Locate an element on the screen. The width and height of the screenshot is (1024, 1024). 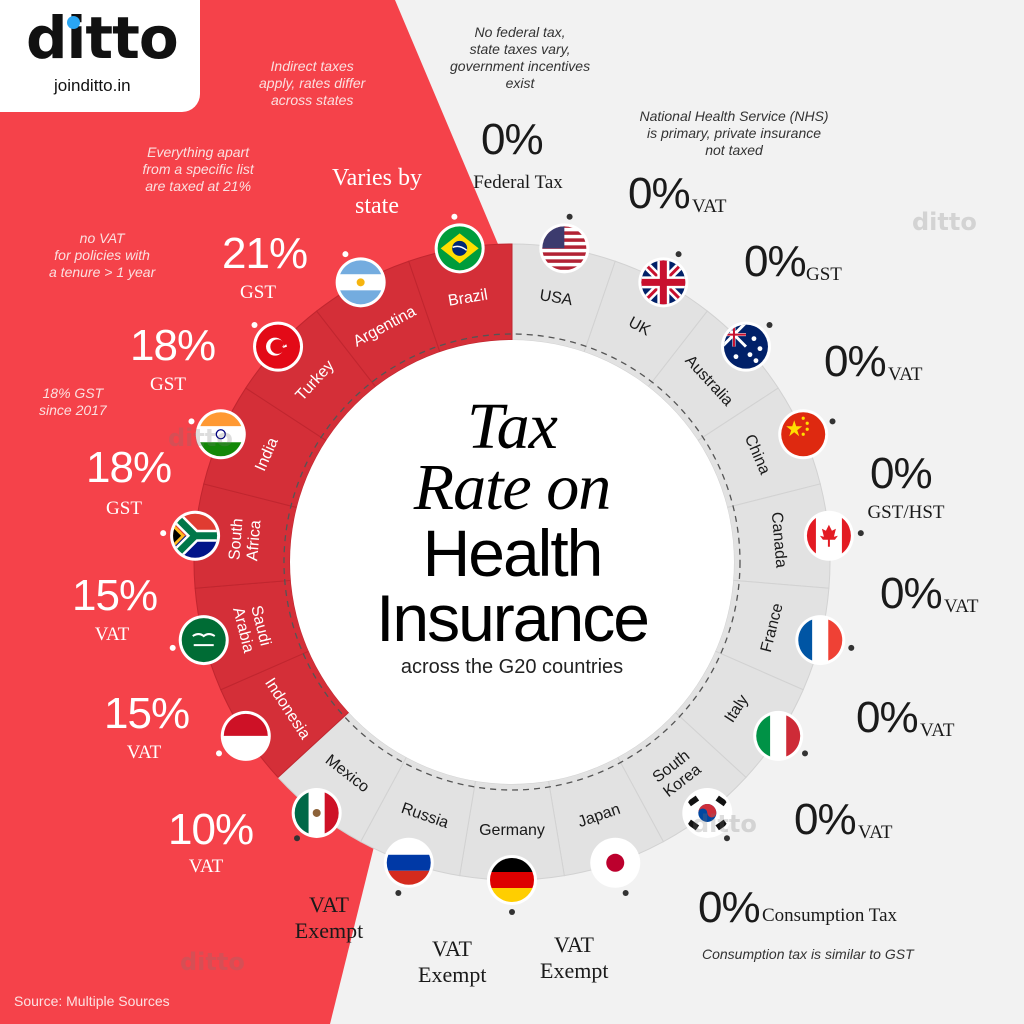
flag-china-icon is located at coordinates (807, 434).